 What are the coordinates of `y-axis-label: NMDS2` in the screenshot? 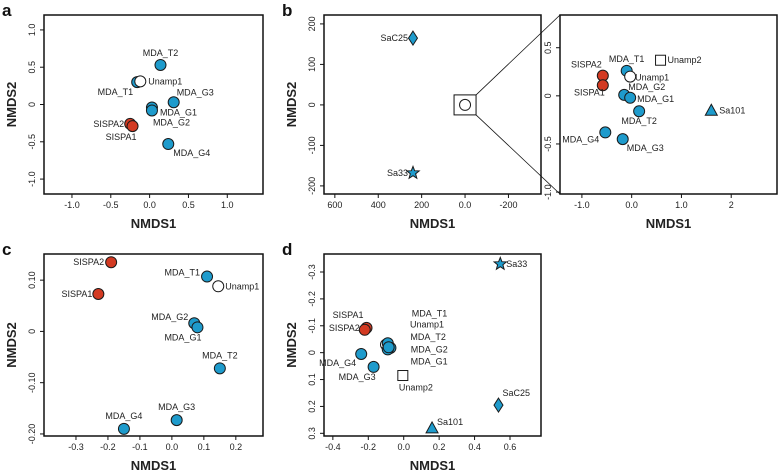 It's located at (11, 105).